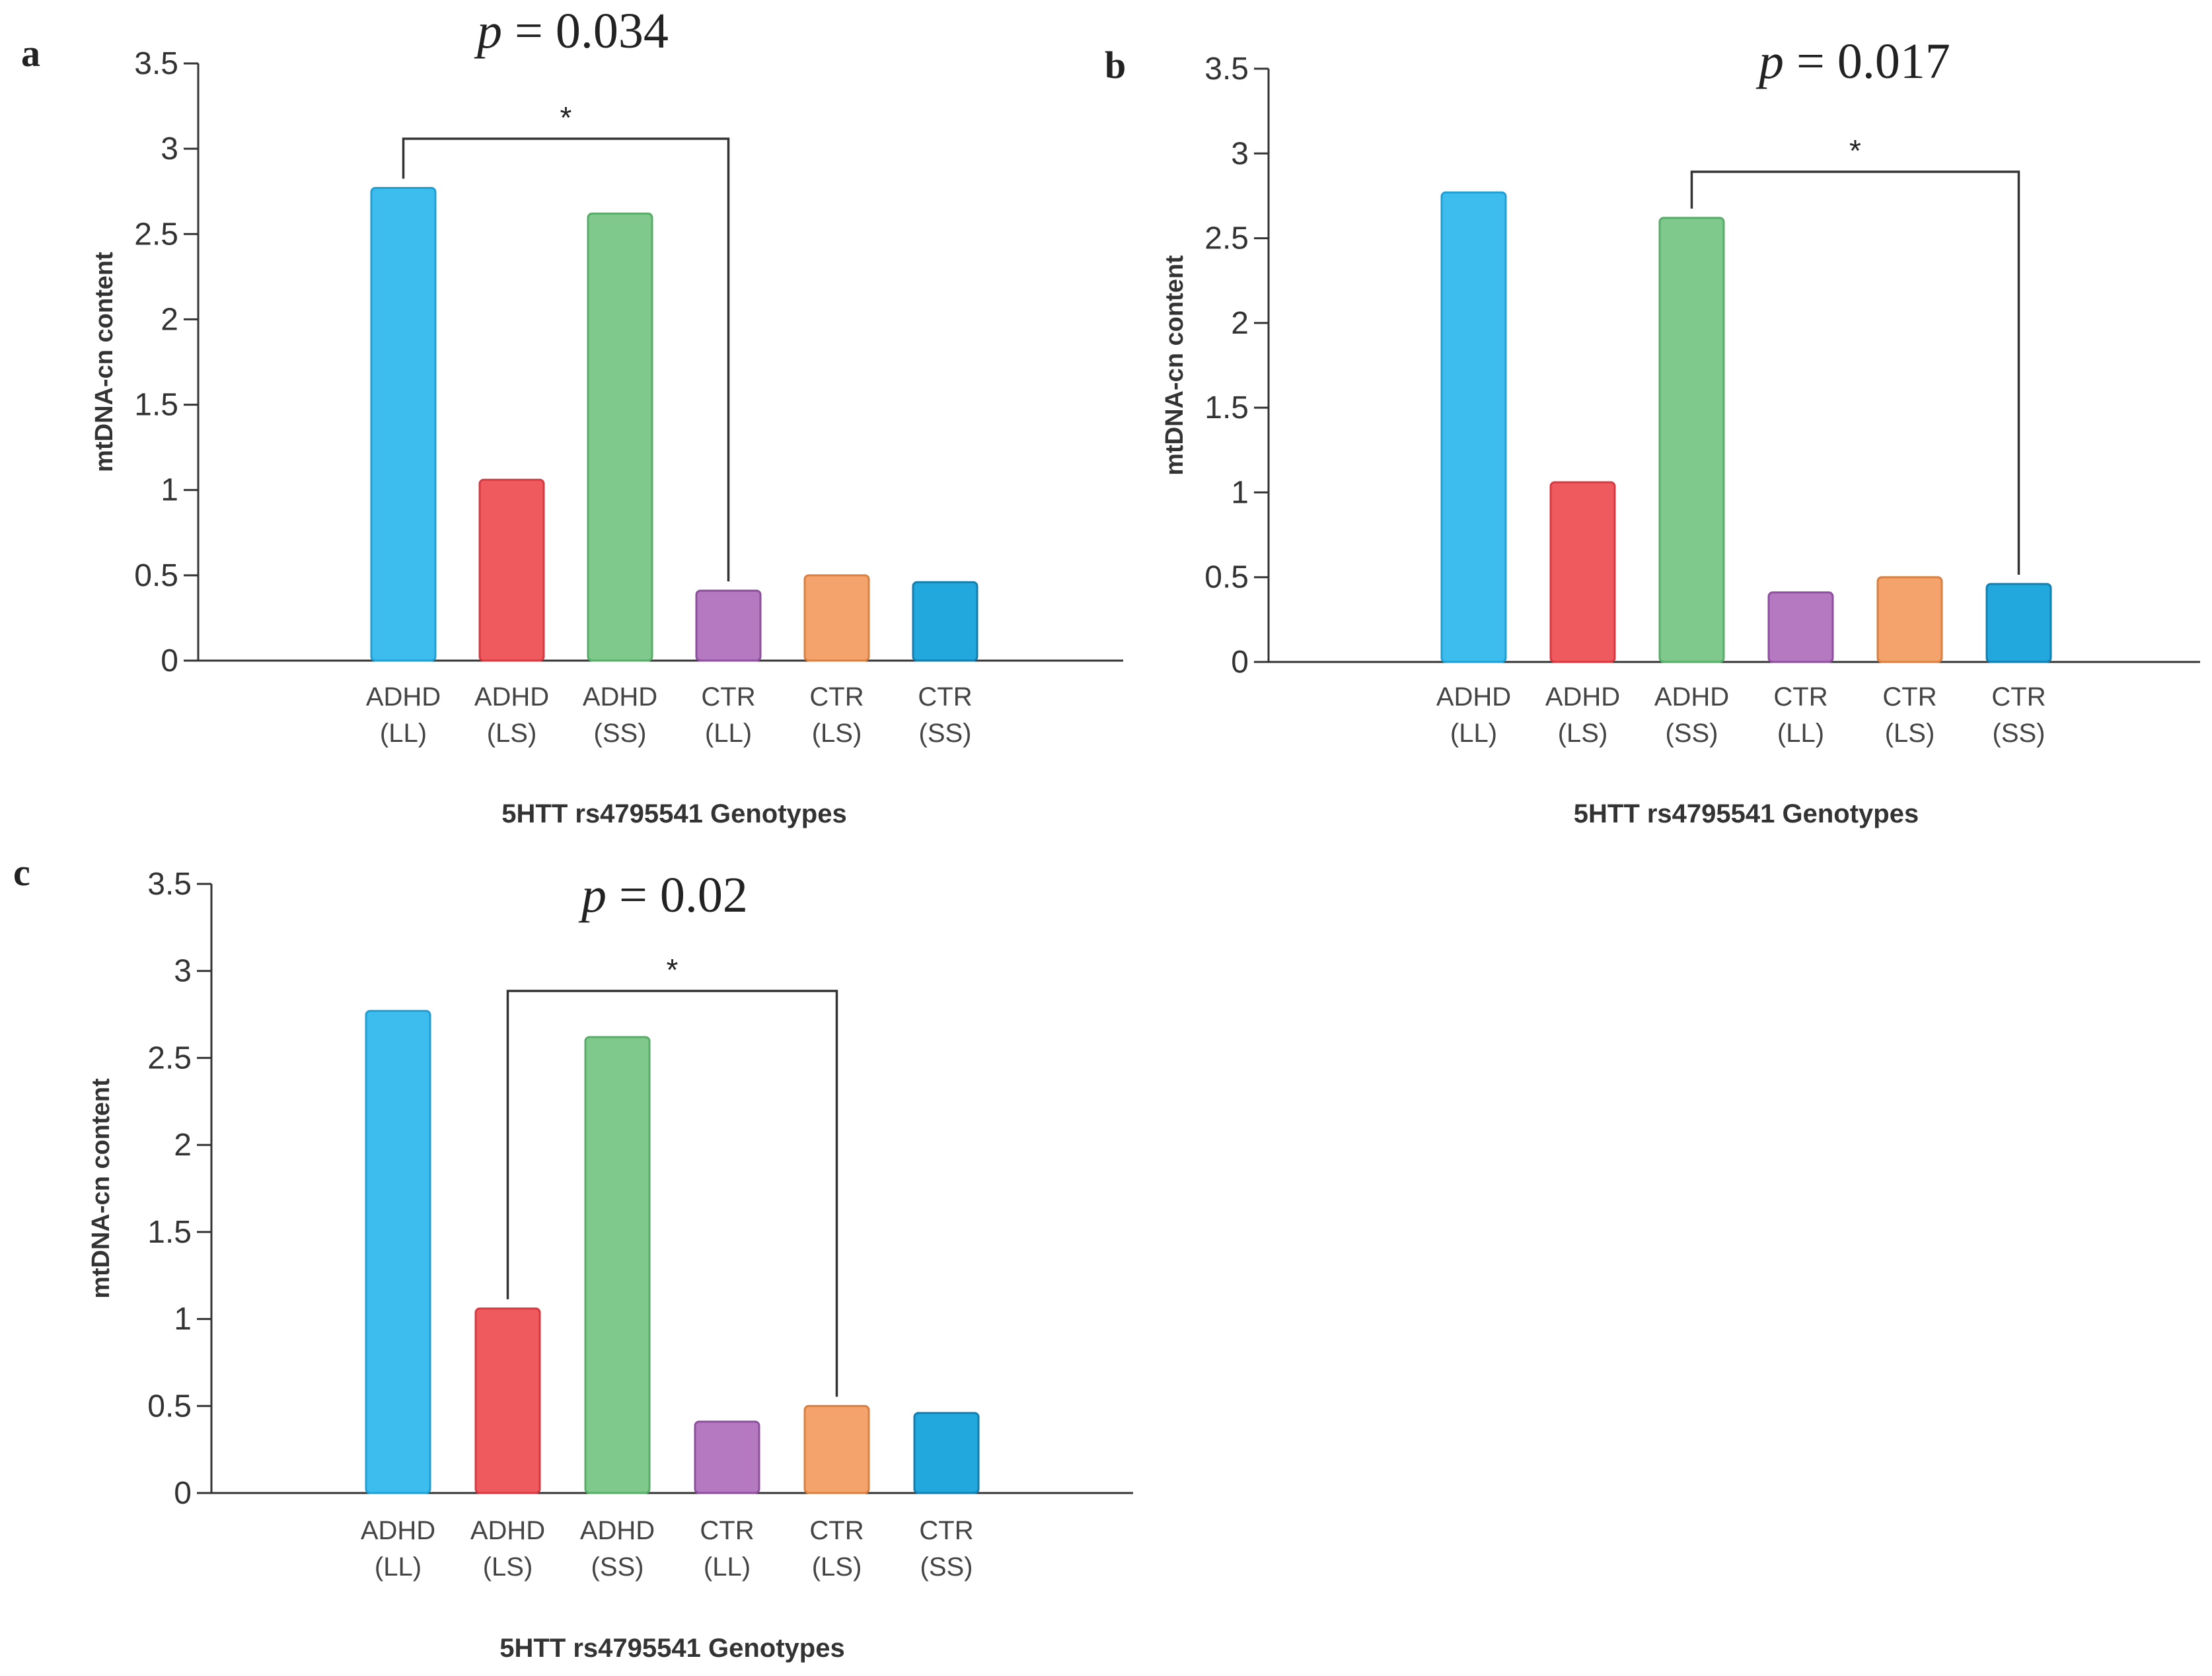 The height and width of the screenshot is (1676, 2212). Describe the element at coordinates (1115, 65) in the screenshot. I see `panel-letter: b` at that location.